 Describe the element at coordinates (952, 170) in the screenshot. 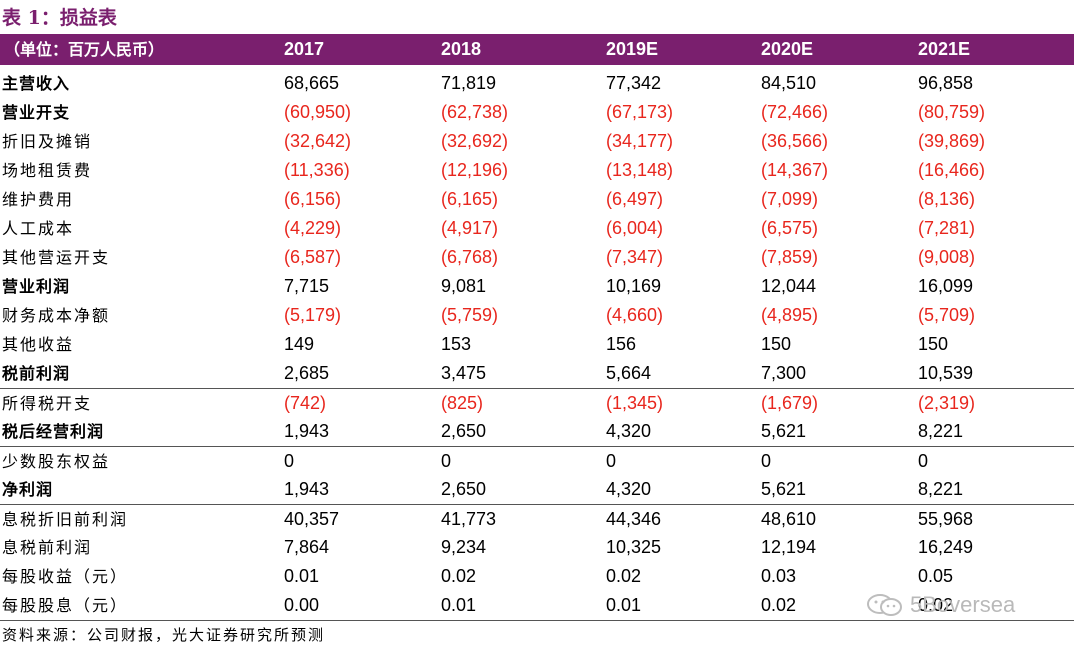

I see `table-cell: (16,466)` at that location.